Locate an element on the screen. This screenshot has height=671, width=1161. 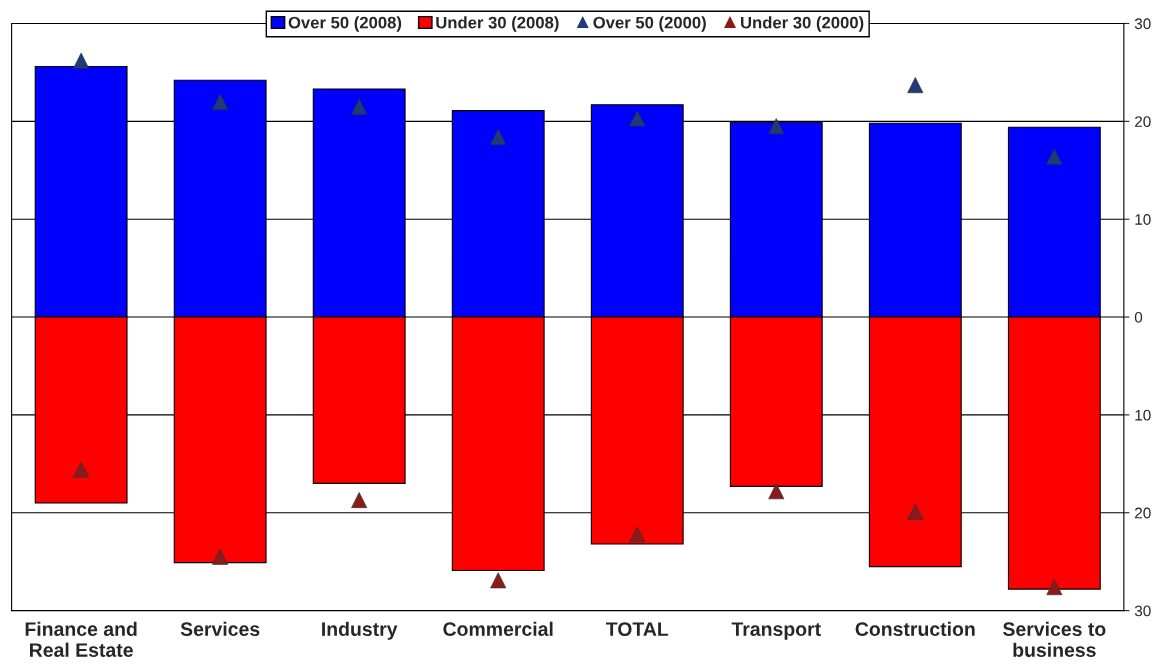
legend-label: Under 30 (2000) is located at coordinates (802, 24).